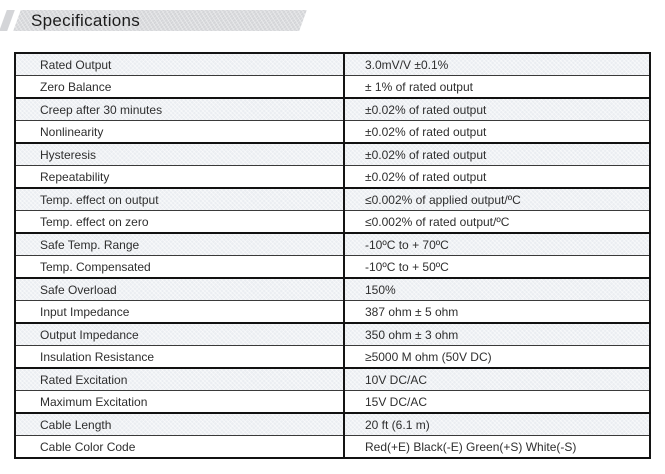  What do you see at coordinates (332, 86) in the screenshot?
I see `table-row: Zero Balance ± 1% of rated output` at bounding box center [332, 86].